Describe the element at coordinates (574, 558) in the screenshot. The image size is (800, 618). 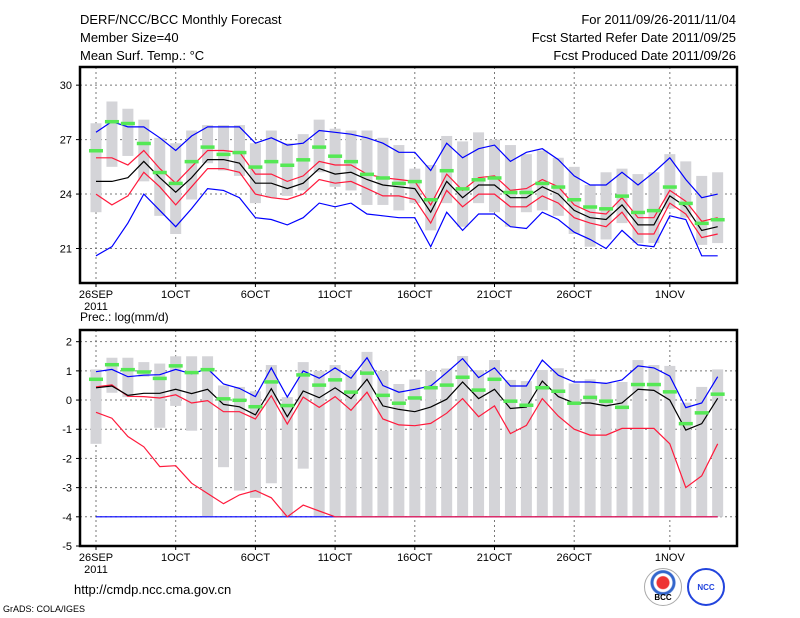
I see `x-tick-label: 26OCT` at that location.